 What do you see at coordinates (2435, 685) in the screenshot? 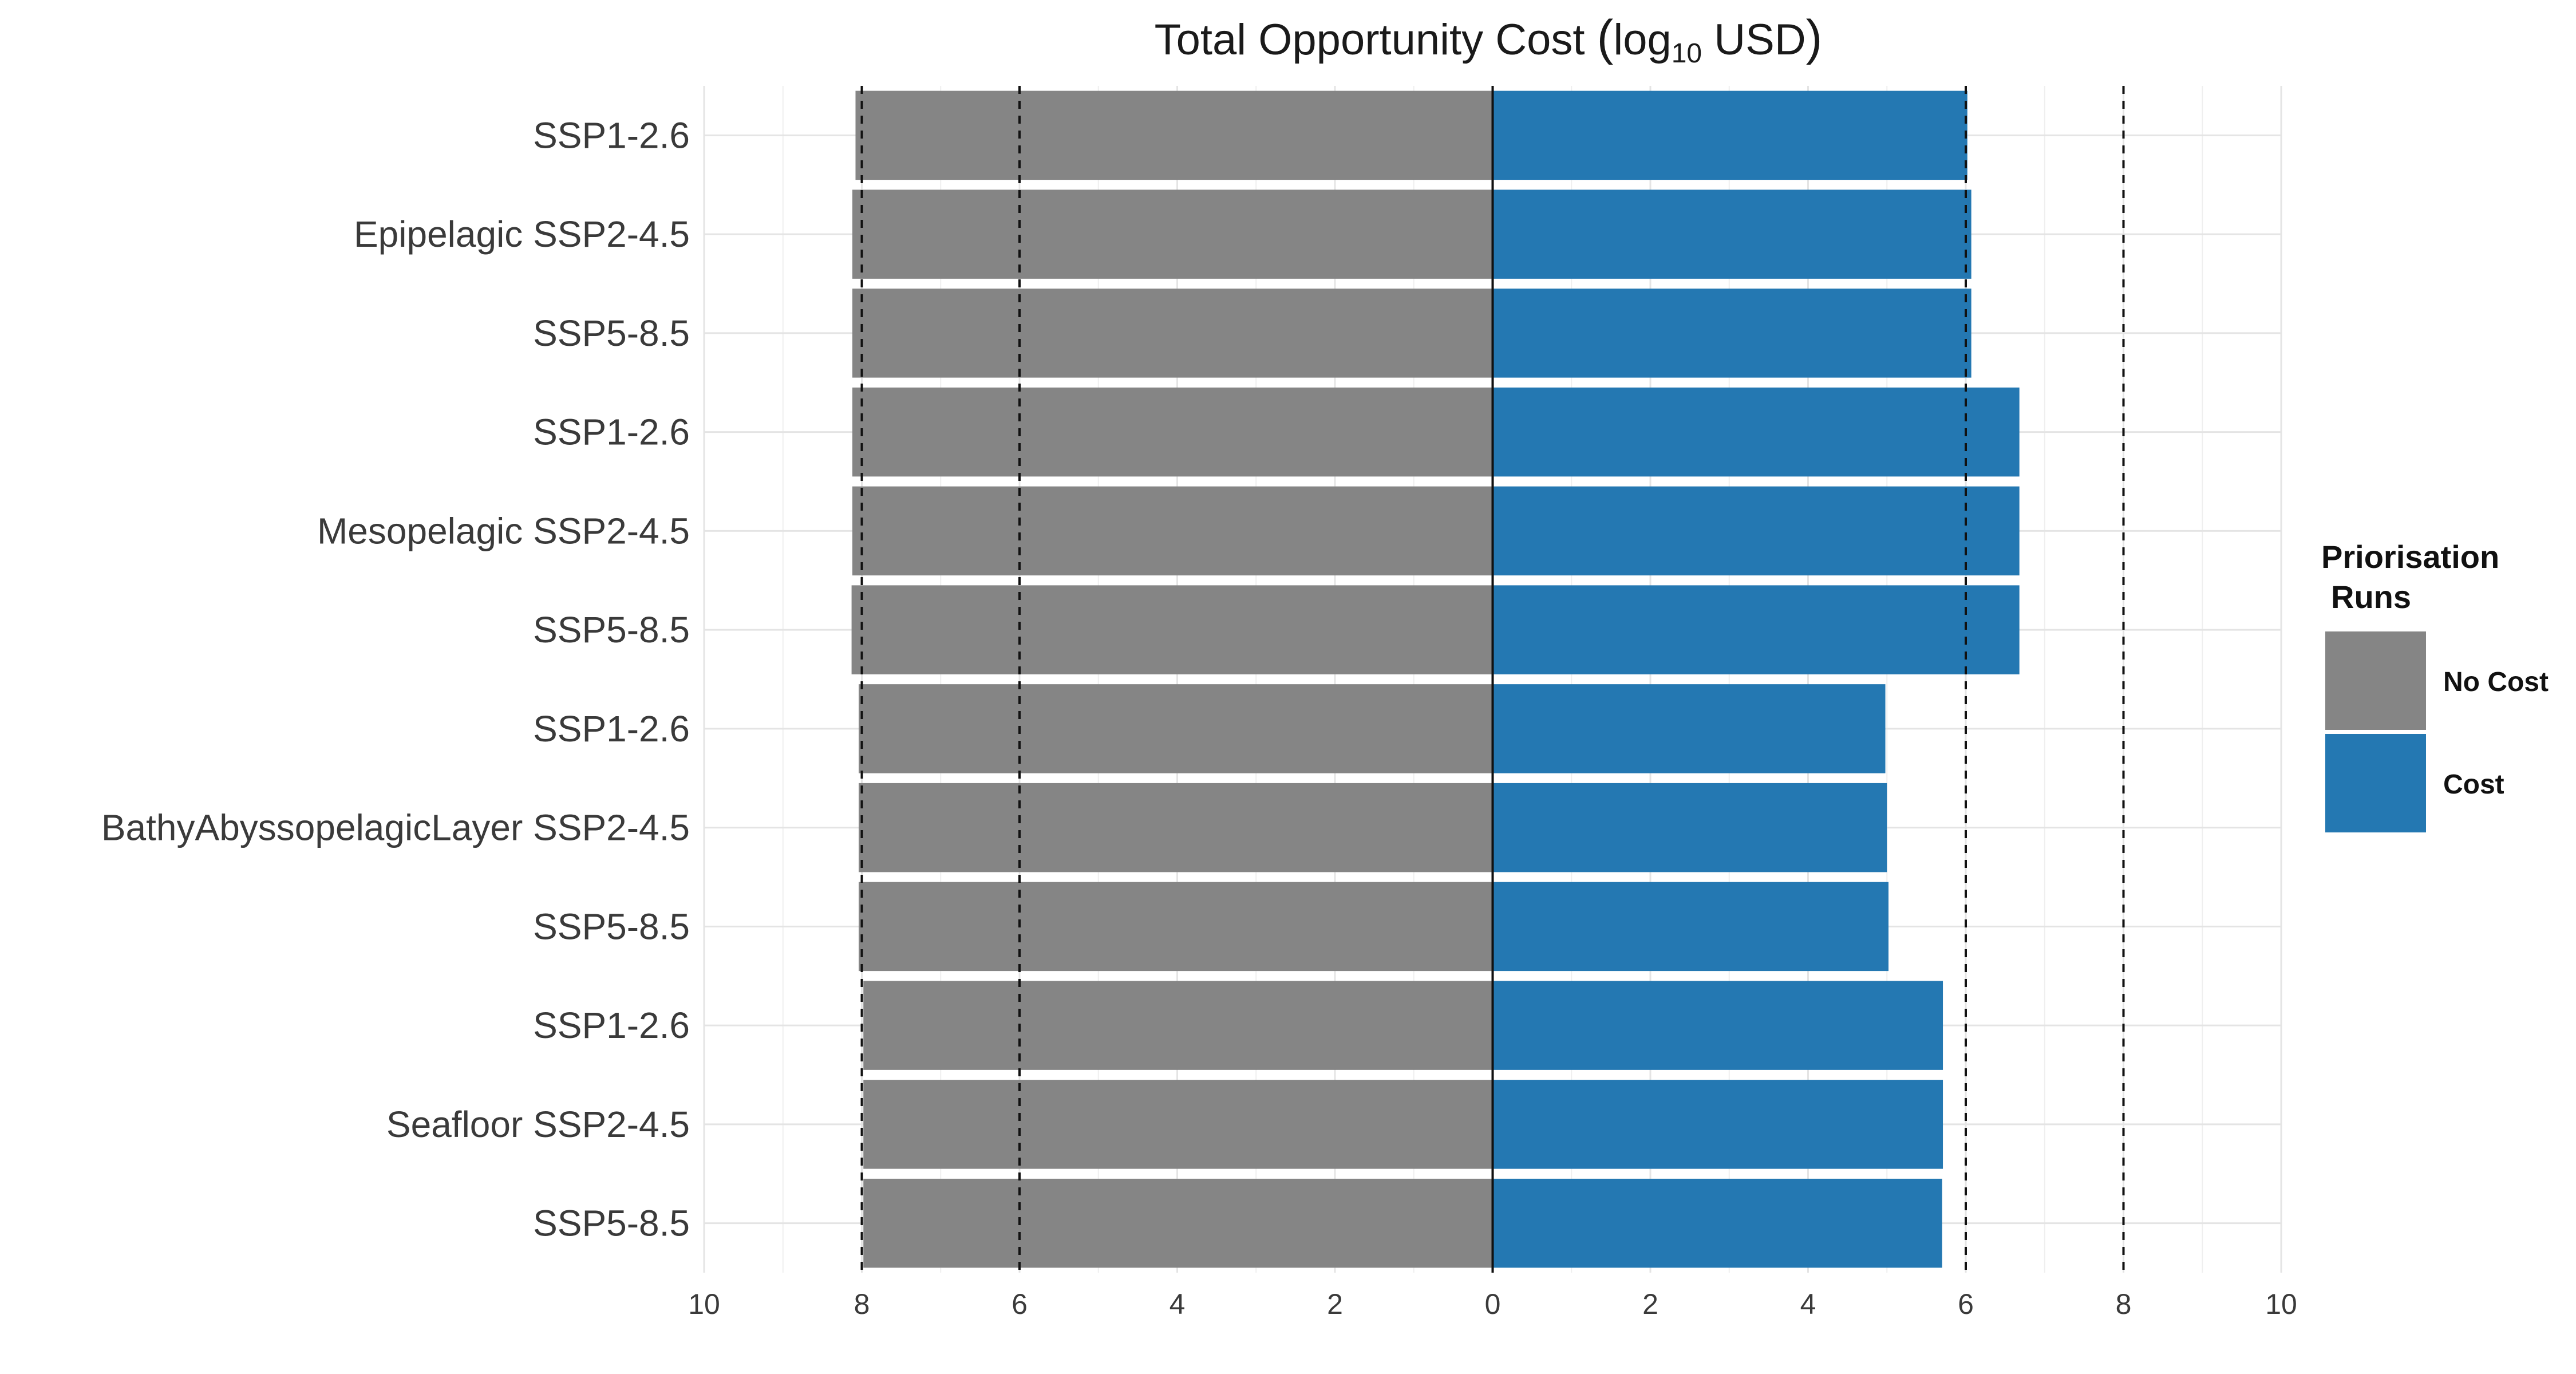
I see `legend: Priorisation Runs No Cost Cost` at bounding box center [2435, 685].